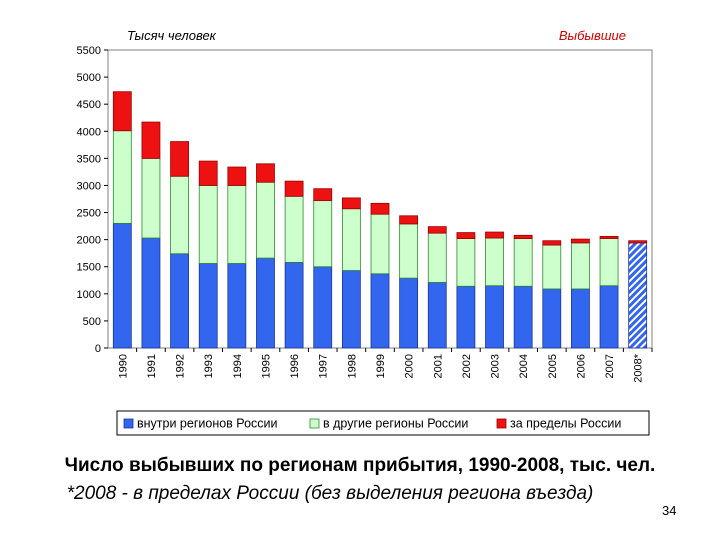 The height and width of the screenshot is (540, 720). What do you see at coordinates (639, 367) in the screenshot?
I see `x-tick-label: 2008*` at bounding box center [639, 367].